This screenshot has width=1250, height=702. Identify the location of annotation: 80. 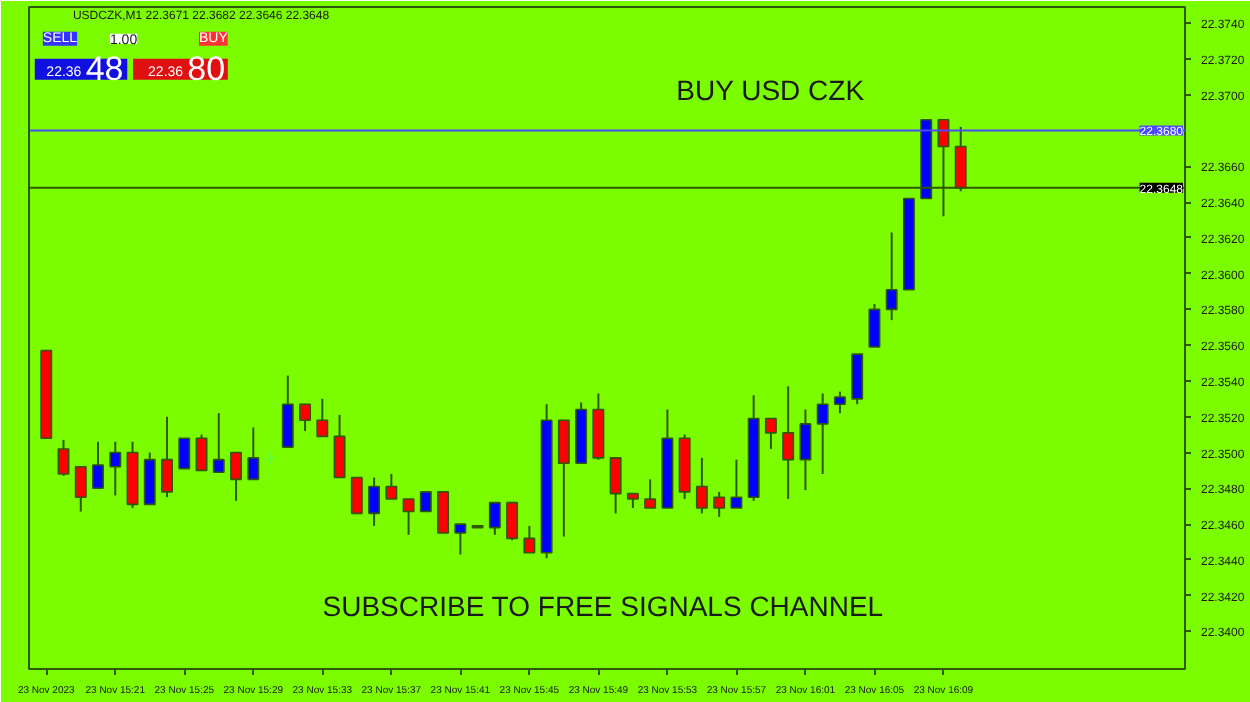
(206, 68).